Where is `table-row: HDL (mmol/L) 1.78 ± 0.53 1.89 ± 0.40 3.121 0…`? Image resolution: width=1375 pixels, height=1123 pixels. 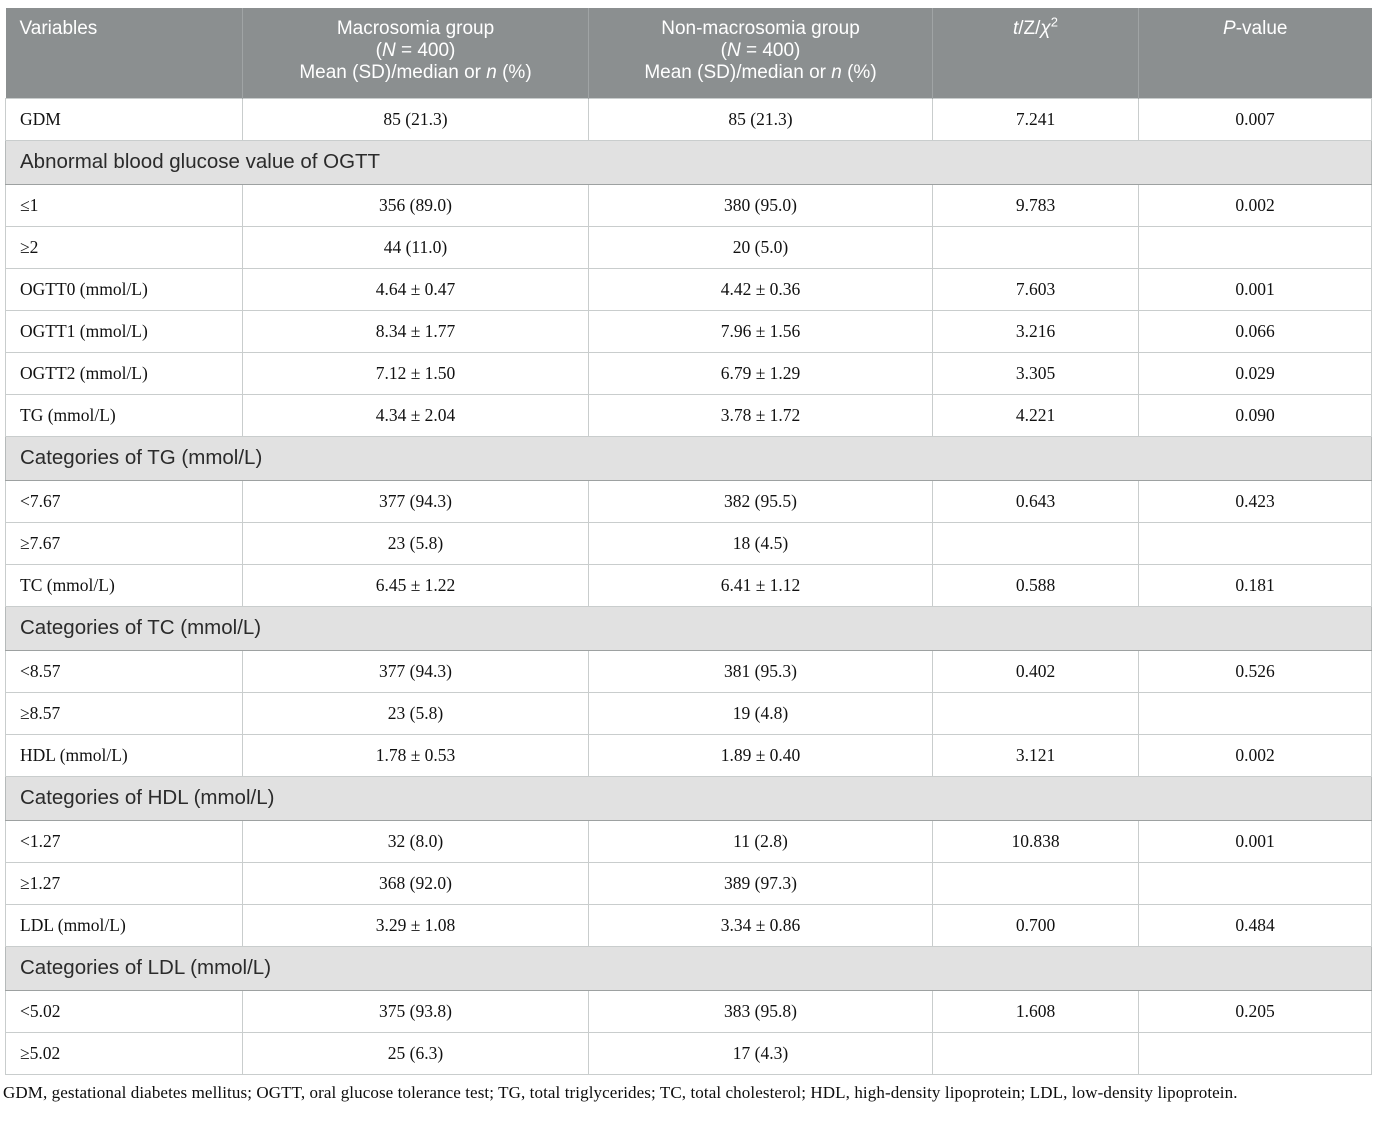
table-row: HDL (mmol/L) 1.78 ± 0.53 1.89 ± 0.40 3.121 0… is located at coordinates (688, 755).